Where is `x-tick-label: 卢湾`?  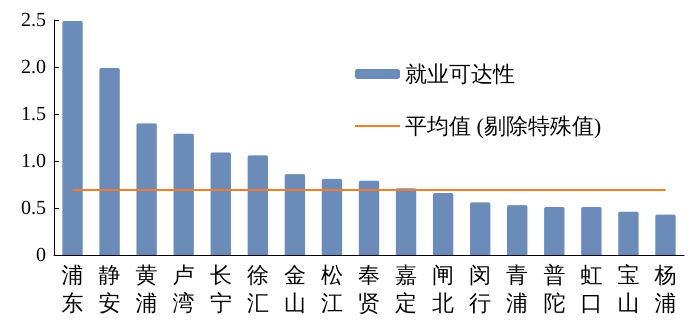
x-tick-label: 卢湾 is located at coordinates (183, 289).